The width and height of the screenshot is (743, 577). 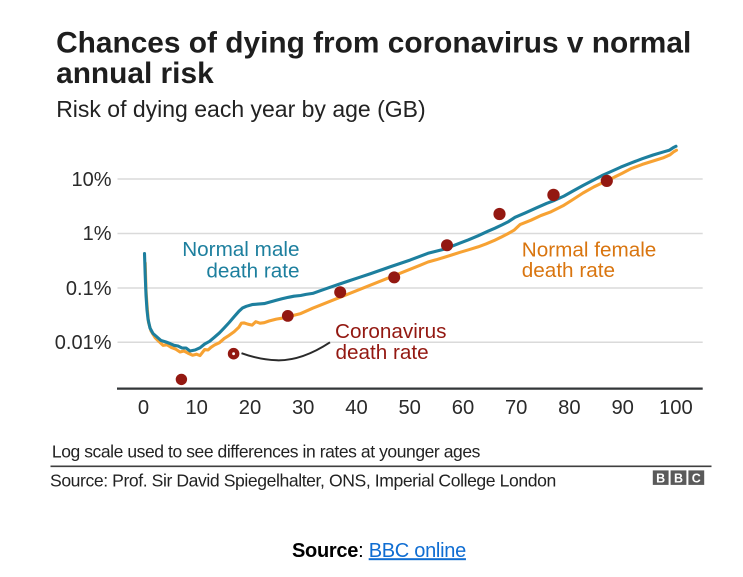 What do you see at coordinates (622, 408) in the screenshot?
I see `svg-text: 90` at bounding box center [622, 408].